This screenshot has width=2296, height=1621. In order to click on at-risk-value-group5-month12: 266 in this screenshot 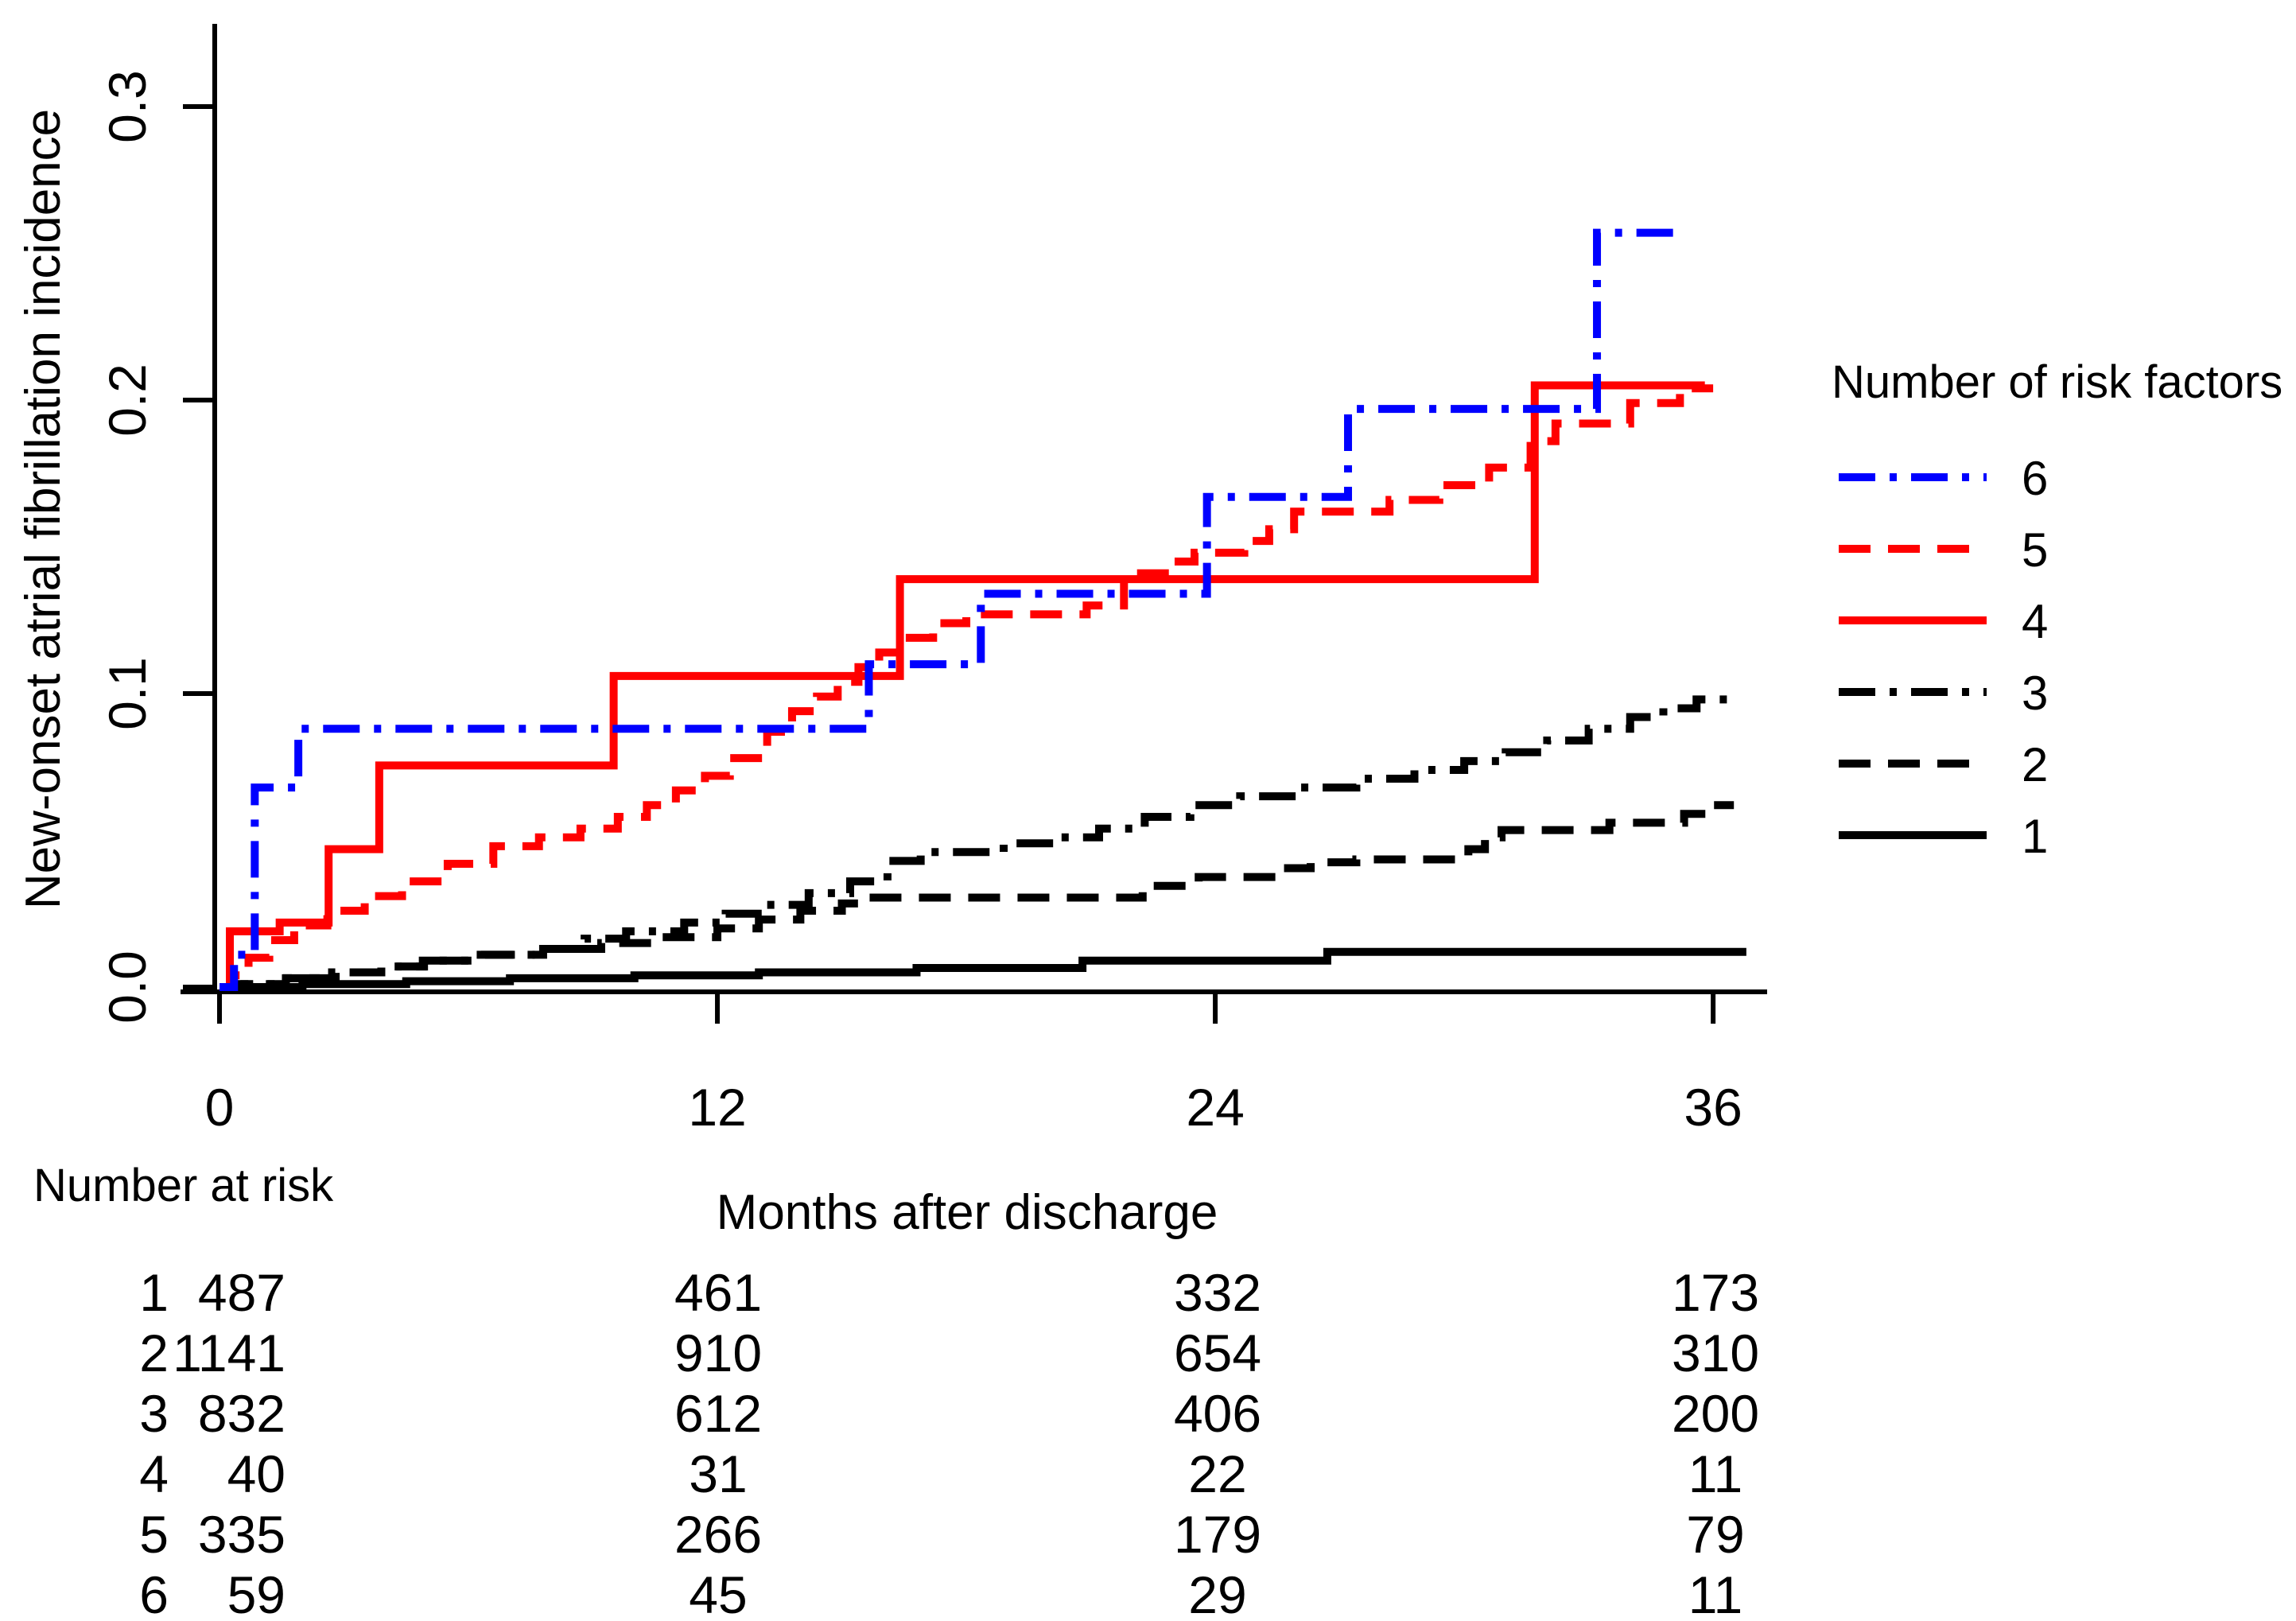, I will do `click(718, 1534)`.